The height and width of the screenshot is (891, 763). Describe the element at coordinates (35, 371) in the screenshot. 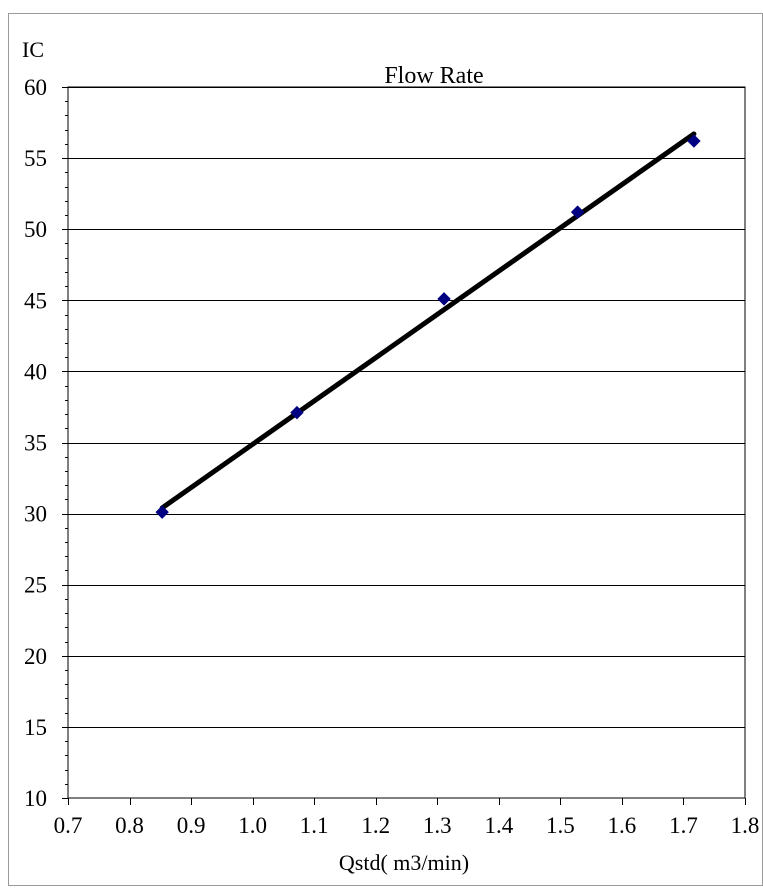

I see `y-tick-label: 40` at that location.